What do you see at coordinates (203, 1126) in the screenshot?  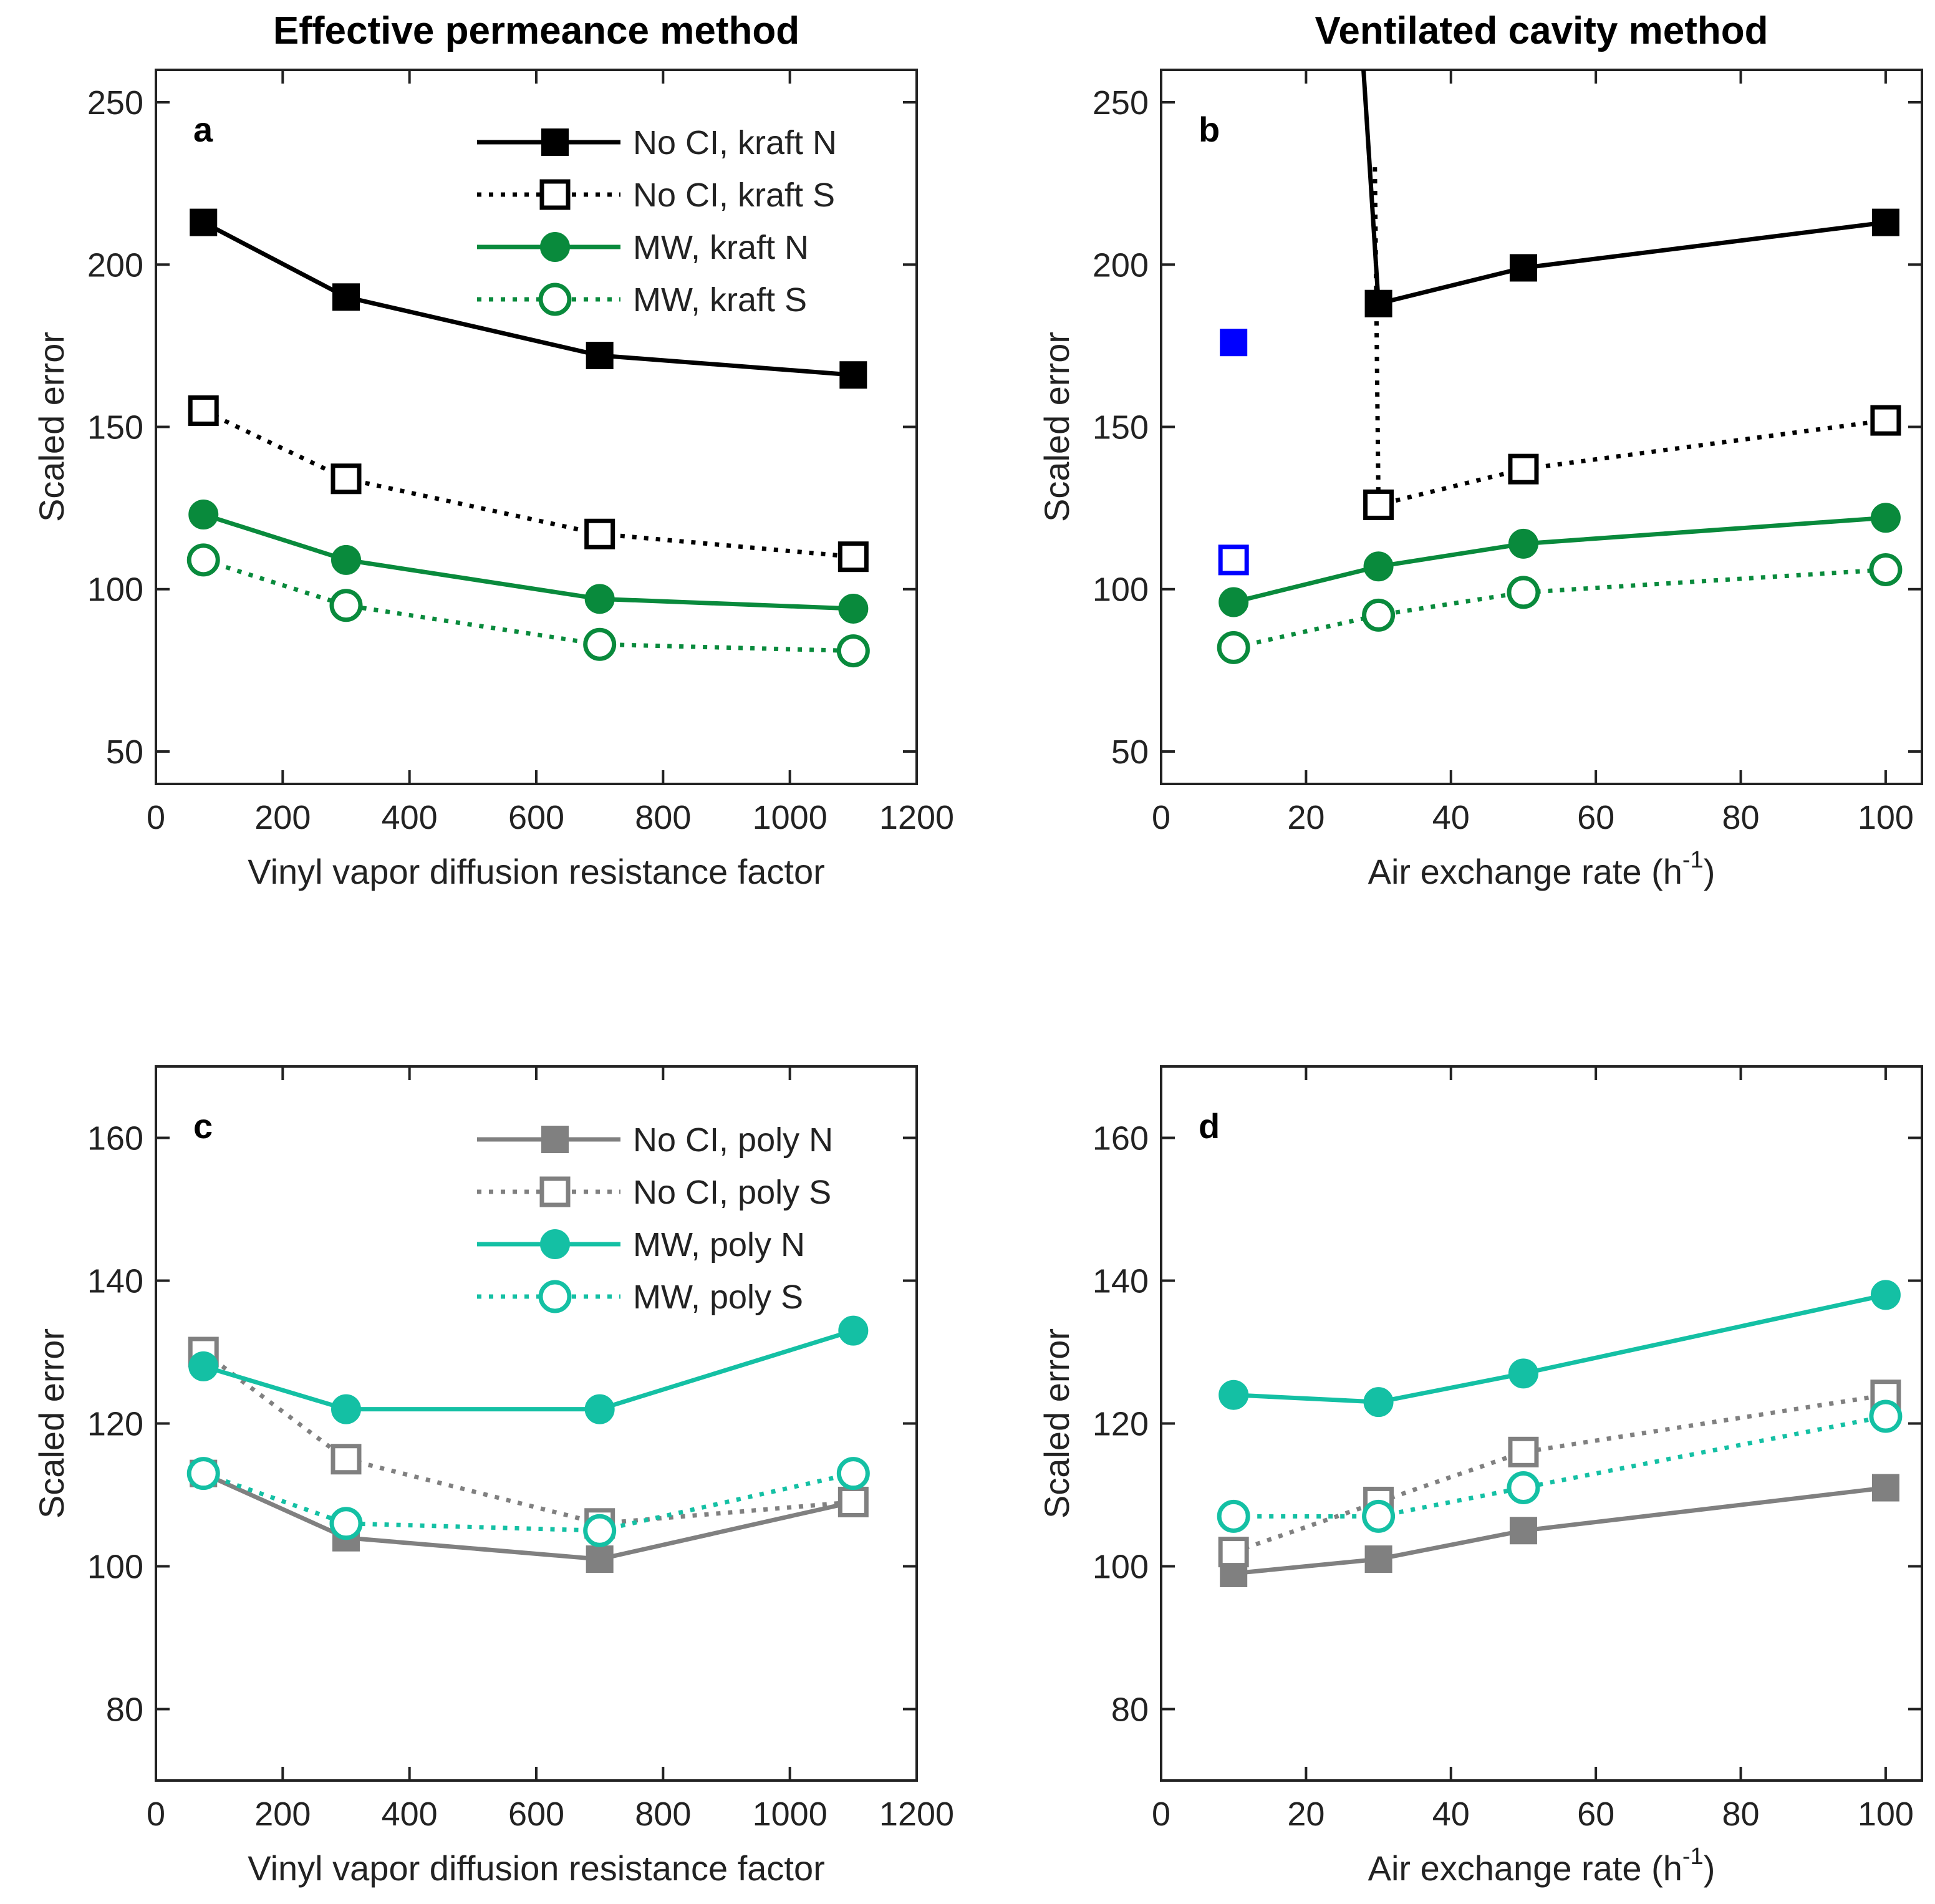 I see `panel-letter: c` at bounding box center [203, 1126].